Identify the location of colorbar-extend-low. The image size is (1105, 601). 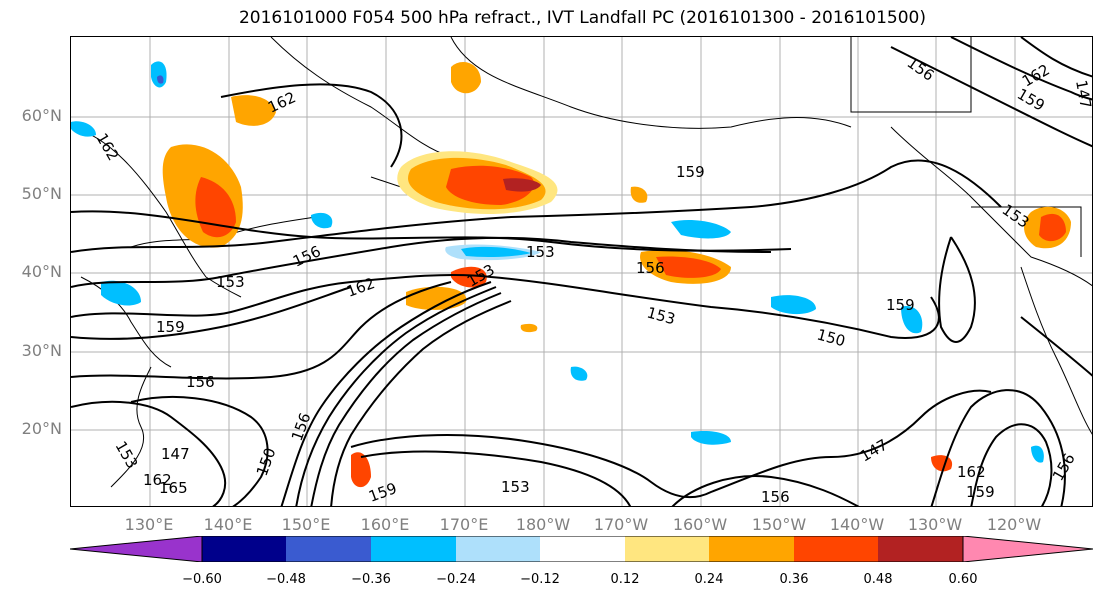
(136, 549).